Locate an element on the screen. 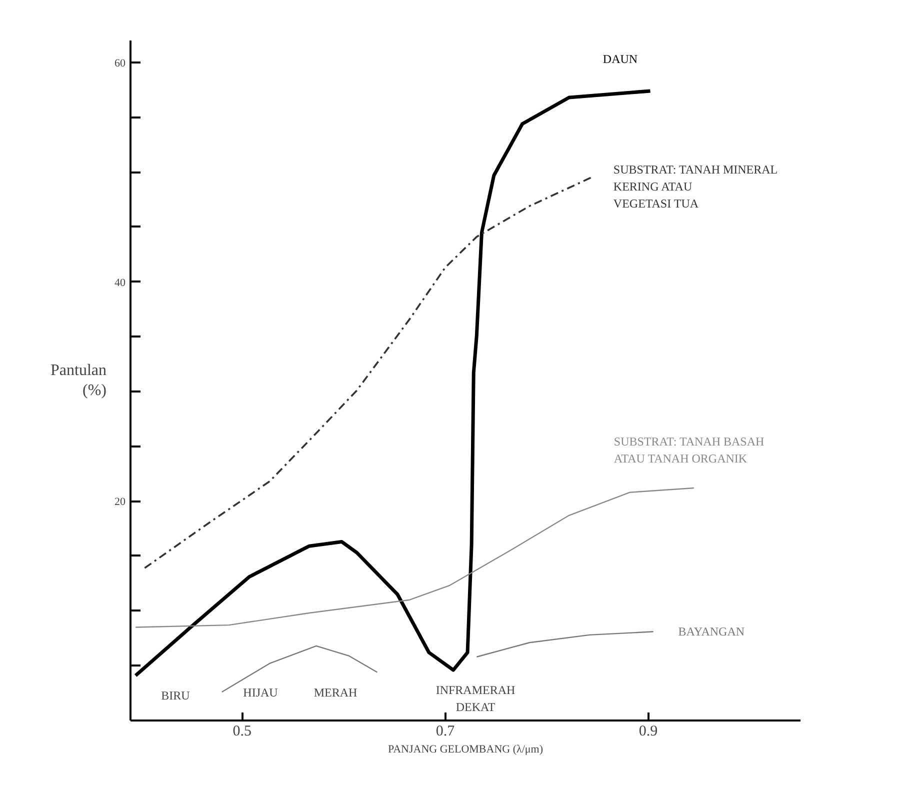  series-label: SUBSTRAT: TANAH MINERAL KERING ATAU VEGETASI TUA is located at coordinates (695, 186).